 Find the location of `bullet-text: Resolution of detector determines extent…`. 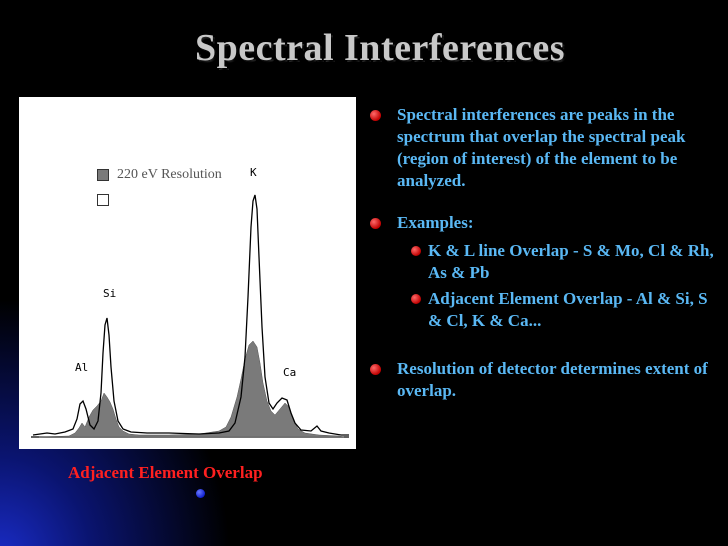

bullet-text: Resolution of detector determines extent… is located at coordinates (552, 379).